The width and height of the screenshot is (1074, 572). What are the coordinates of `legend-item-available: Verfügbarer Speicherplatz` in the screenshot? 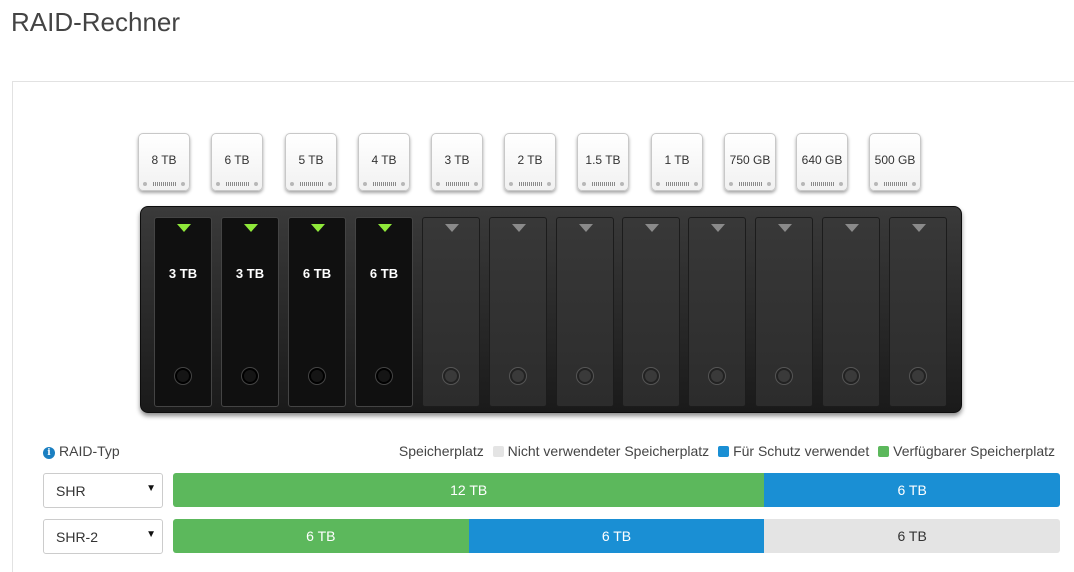 It's located at (966, 451).